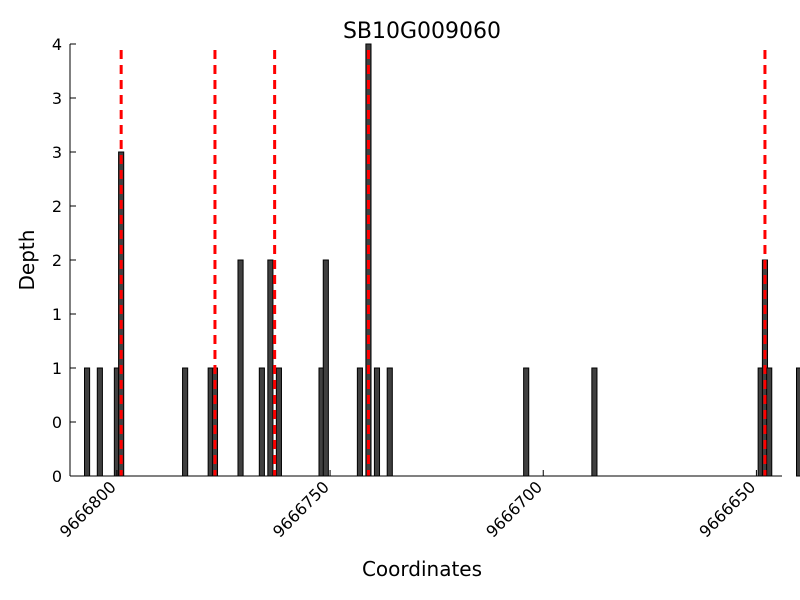 Image resolution: width=800 pixels, height=600 pixels. I want to click on x-tick-label-3: 9666650, so click(727, 509).